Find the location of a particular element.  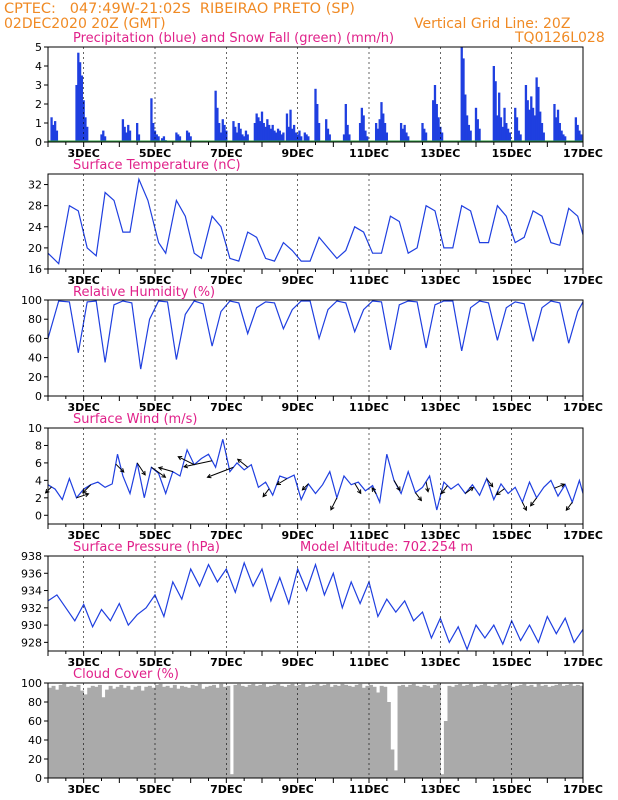

x-tick-label: 3DEC is located at coordinates (83, 280).